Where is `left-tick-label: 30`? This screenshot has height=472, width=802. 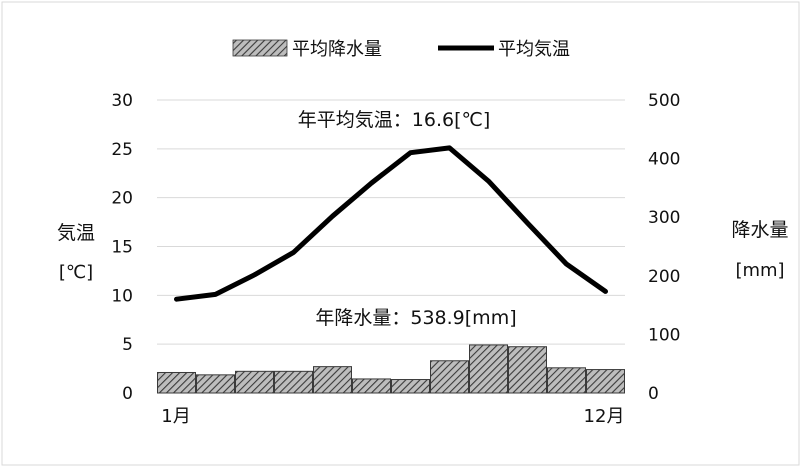 left-tick-label: 30 is located at coordinates (122, 101).